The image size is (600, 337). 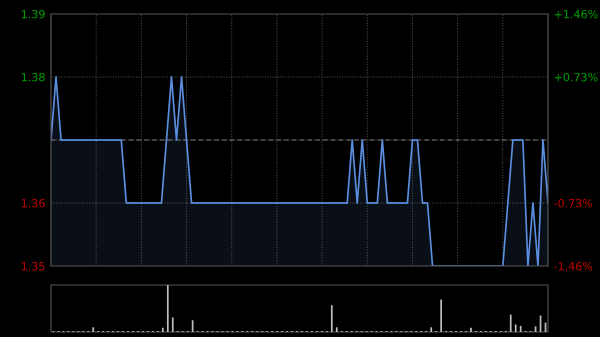 I want to click on y2-tick-label: +1.46%, so click(x=576, y=14).